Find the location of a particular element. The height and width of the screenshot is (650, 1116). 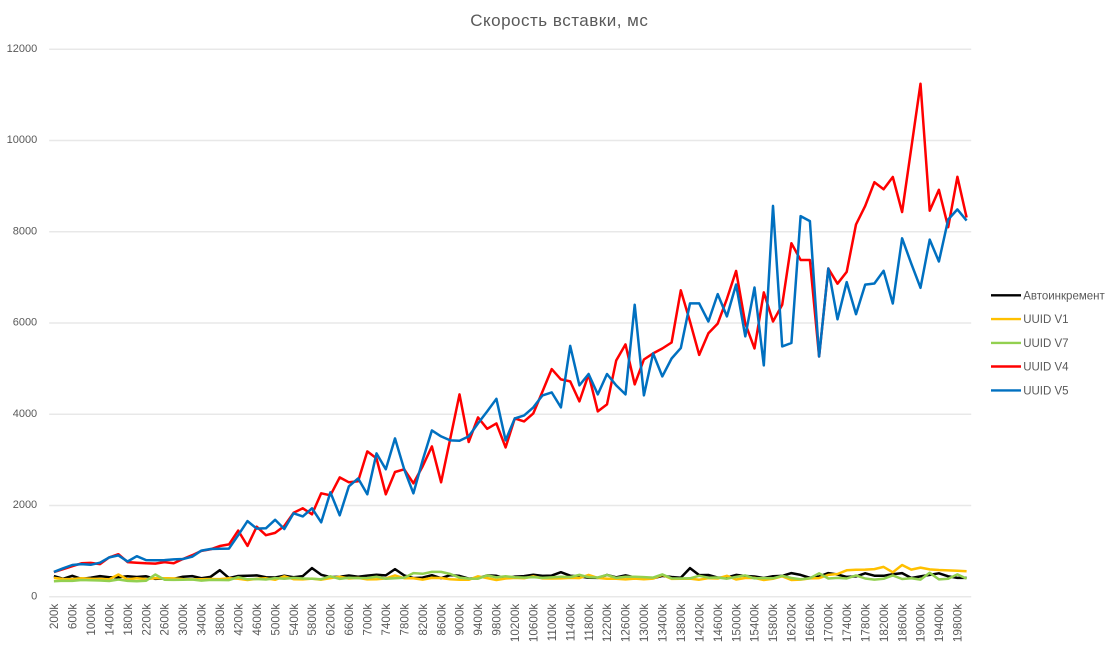

svg-text: UUID V4 is located at coordinates (1046, 368).